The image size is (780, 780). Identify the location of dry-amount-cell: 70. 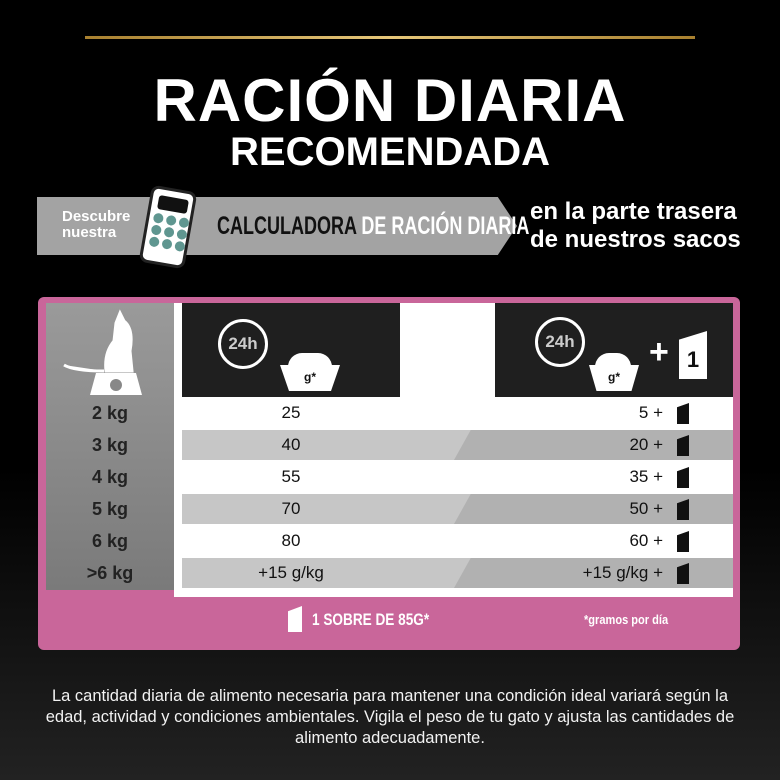
(291, 508).